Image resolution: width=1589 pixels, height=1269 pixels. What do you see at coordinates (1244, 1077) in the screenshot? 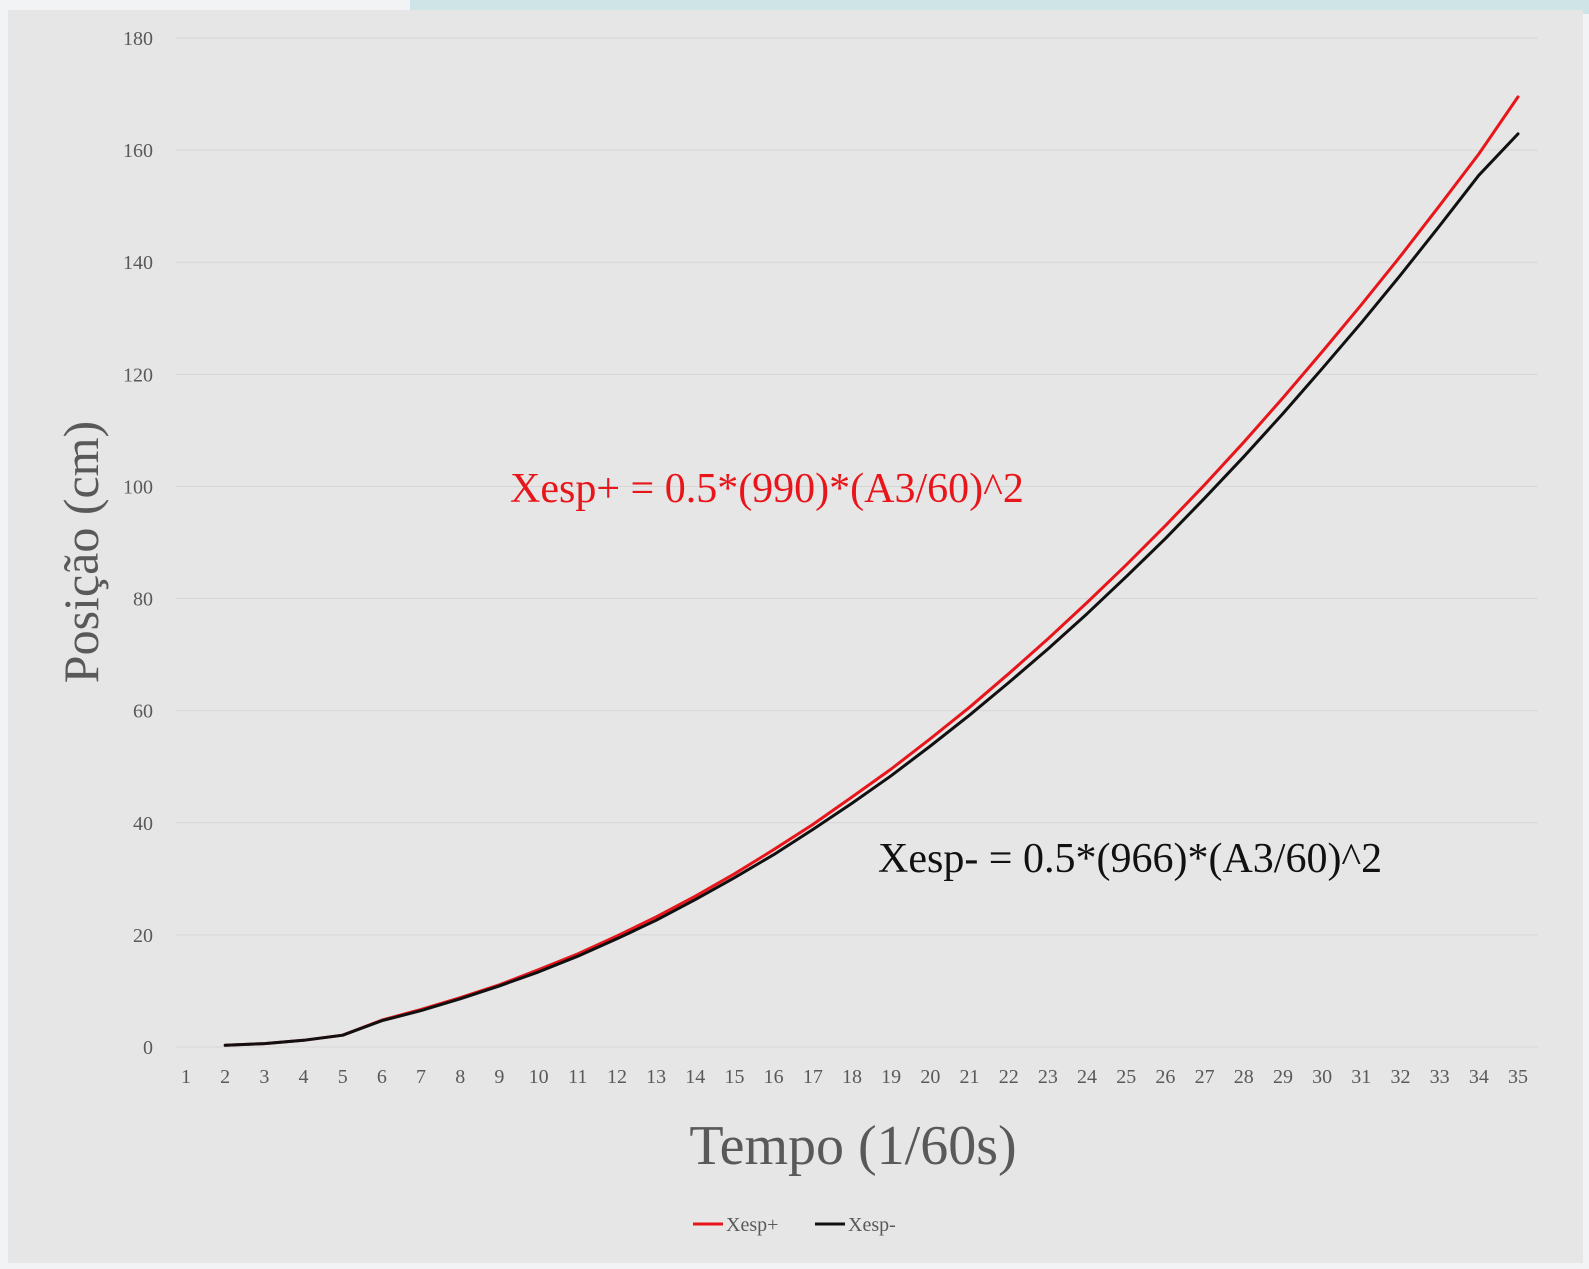
I see `x-tick-label: 28` at bounding box center [1244, 1077].